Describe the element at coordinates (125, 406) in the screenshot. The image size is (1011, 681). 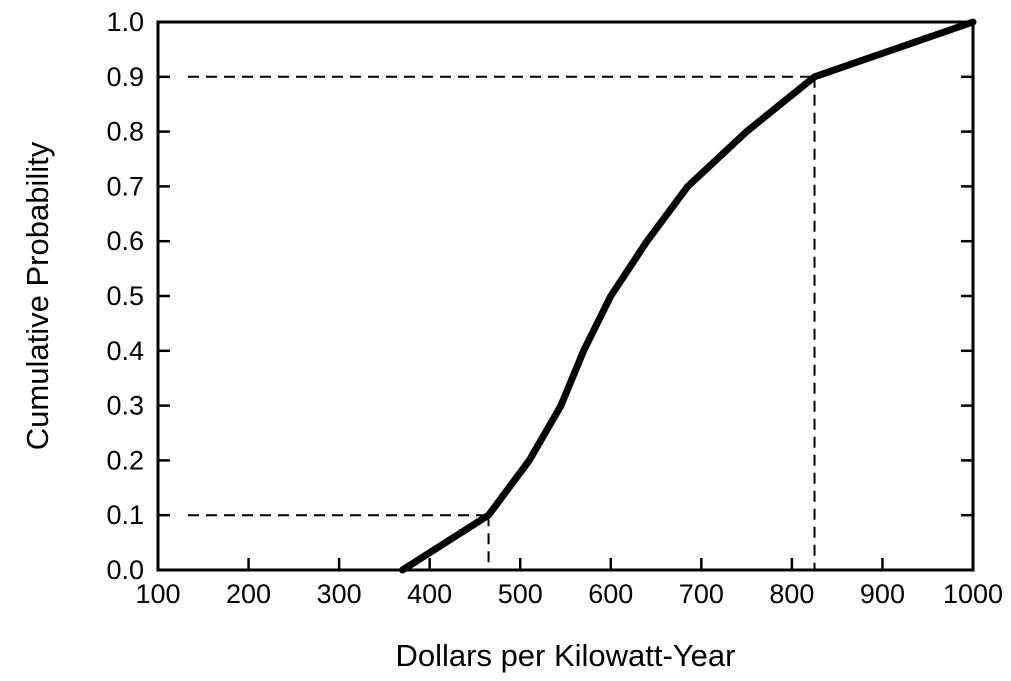
I see `y-tick-label: 0.3` at that location.